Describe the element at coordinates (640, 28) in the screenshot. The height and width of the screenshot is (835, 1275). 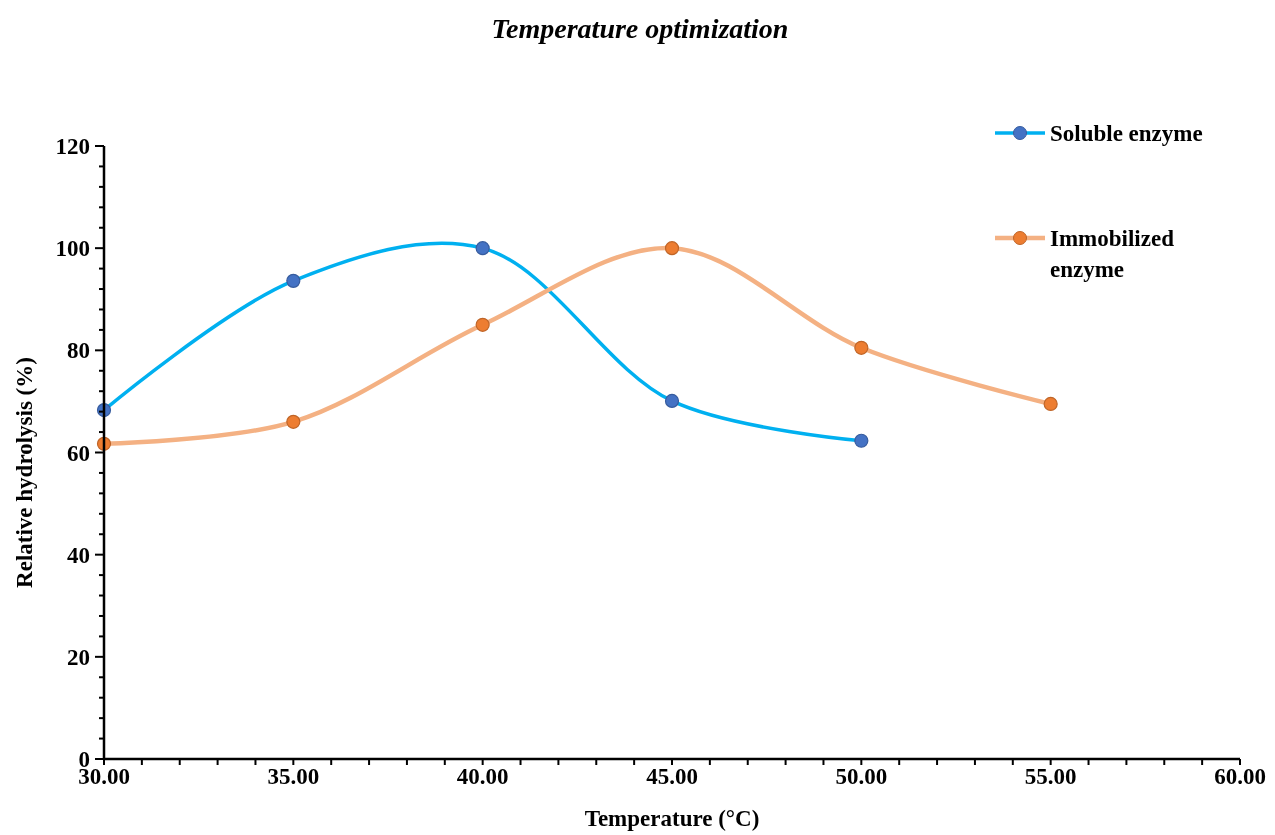
I see `chart-title: Temperature optimization` at that location.